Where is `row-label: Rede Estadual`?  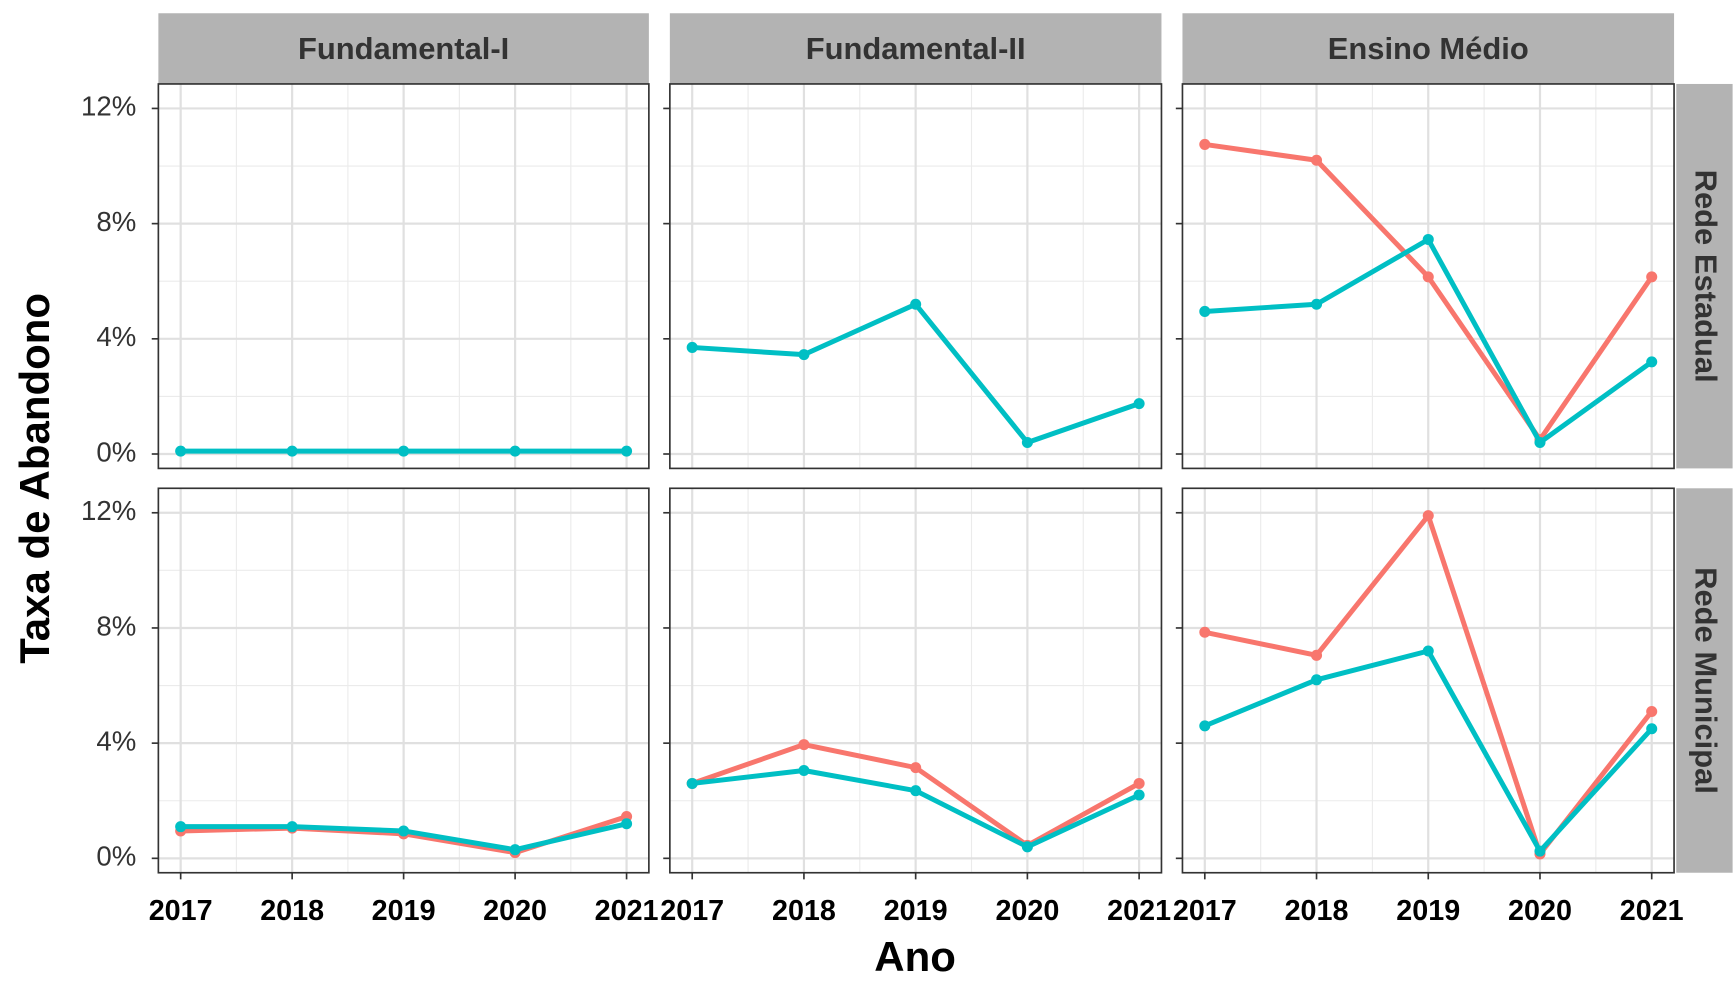 row-label: Rede Estadual is located at coordinates (1706, 276).